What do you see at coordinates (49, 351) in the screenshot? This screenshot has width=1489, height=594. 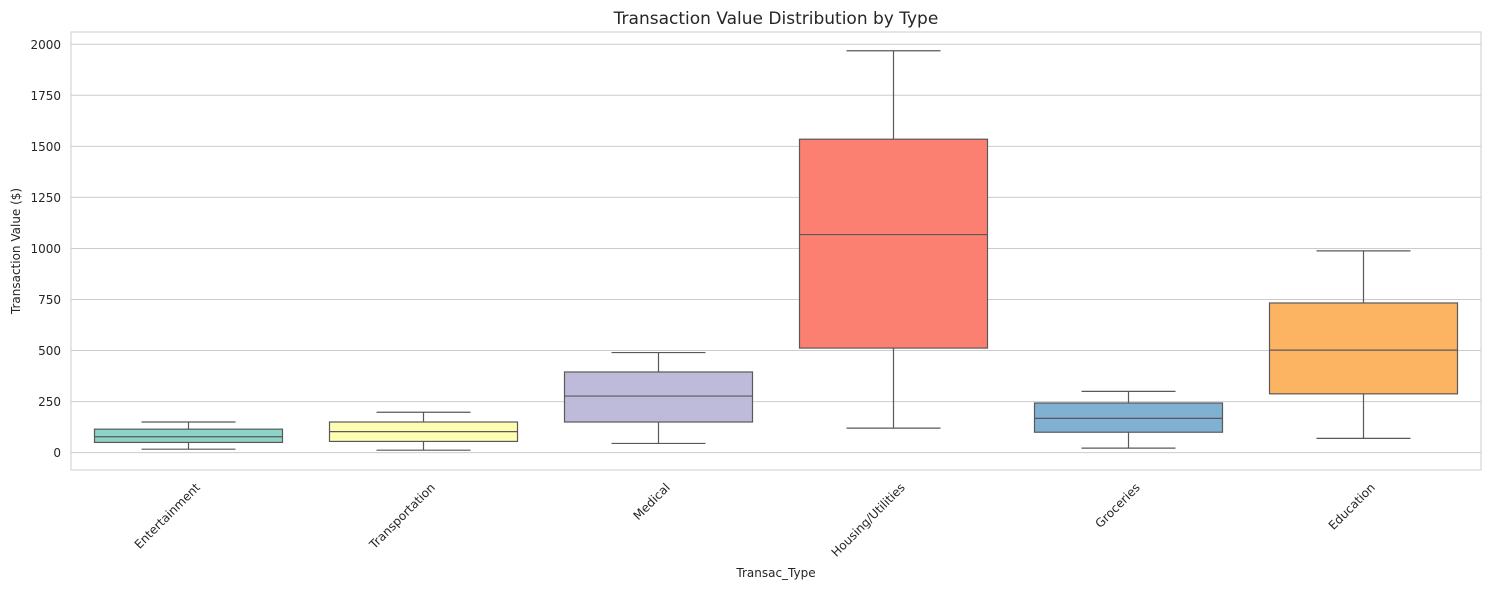 I see `y-tick-label: 500` at bounding box center [49, 351].